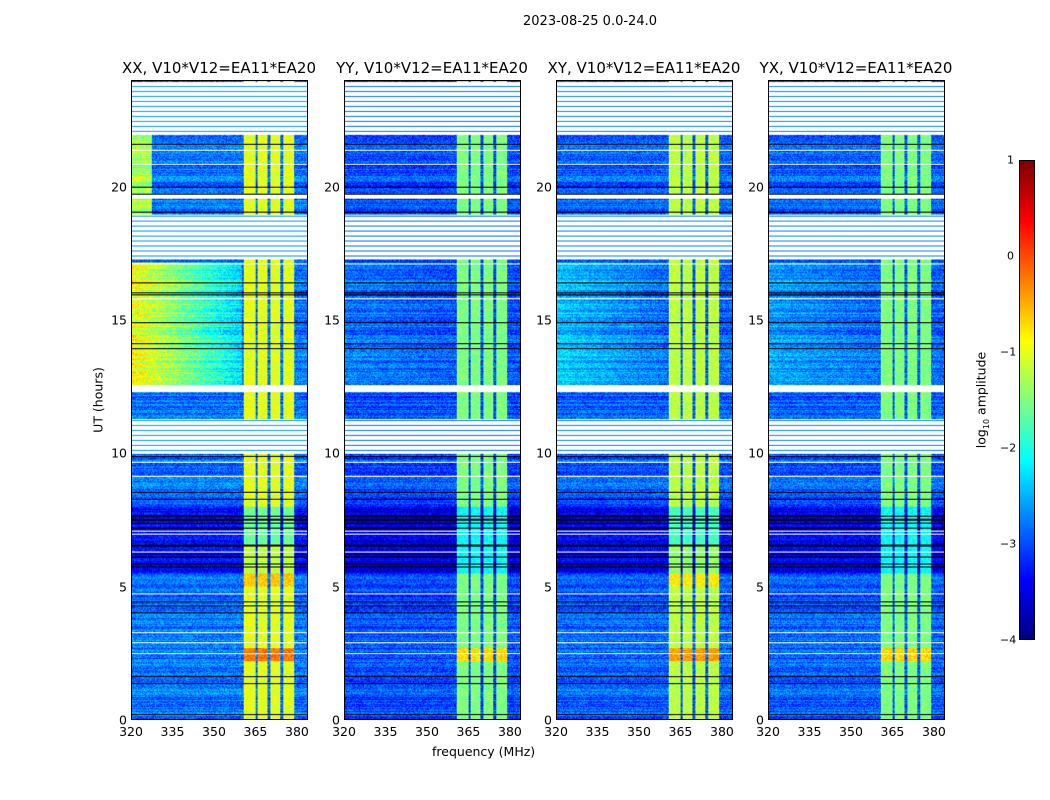  What do you see at coordinates (590, 21) in the screenshot?
I see `figure-title: 2023-08-25 0.0-24.0` at bounding box center [590, 21].